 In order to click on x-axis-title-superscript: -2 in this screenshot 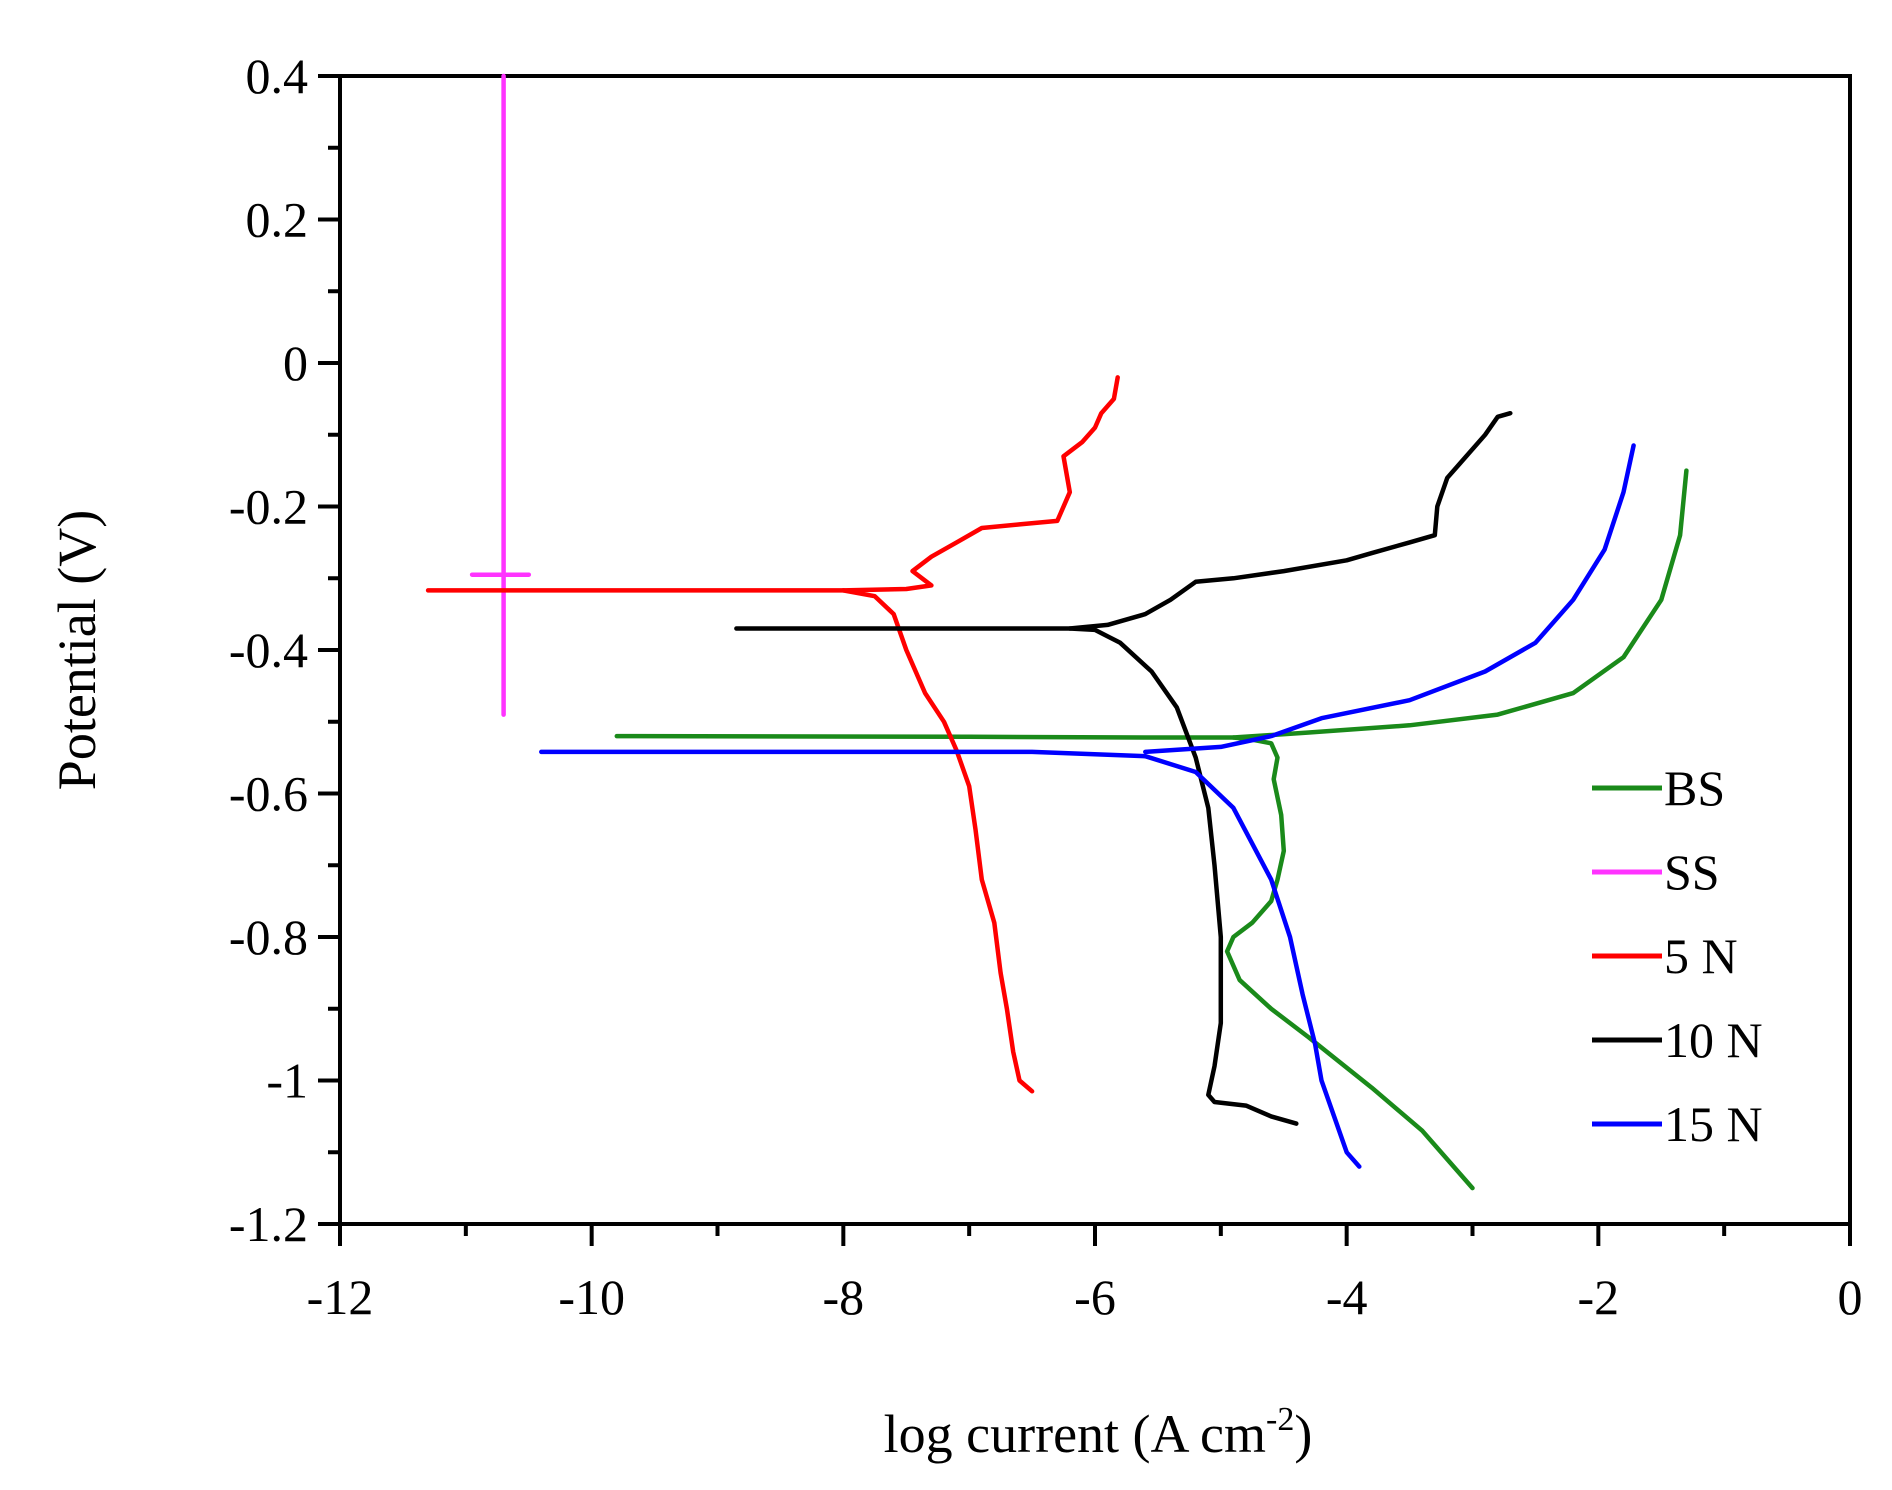, I will do `click(1280, 1419)`.